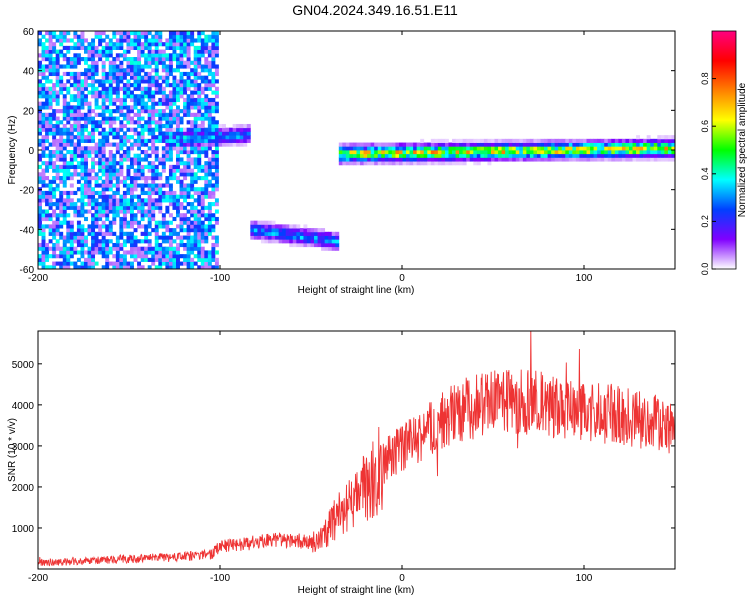 The image size is (750, 600). Describe the element at coordinates (375, 10) in the screenshot. I see `figure-title: GN04.2024.349.16.51.E11` at that location.